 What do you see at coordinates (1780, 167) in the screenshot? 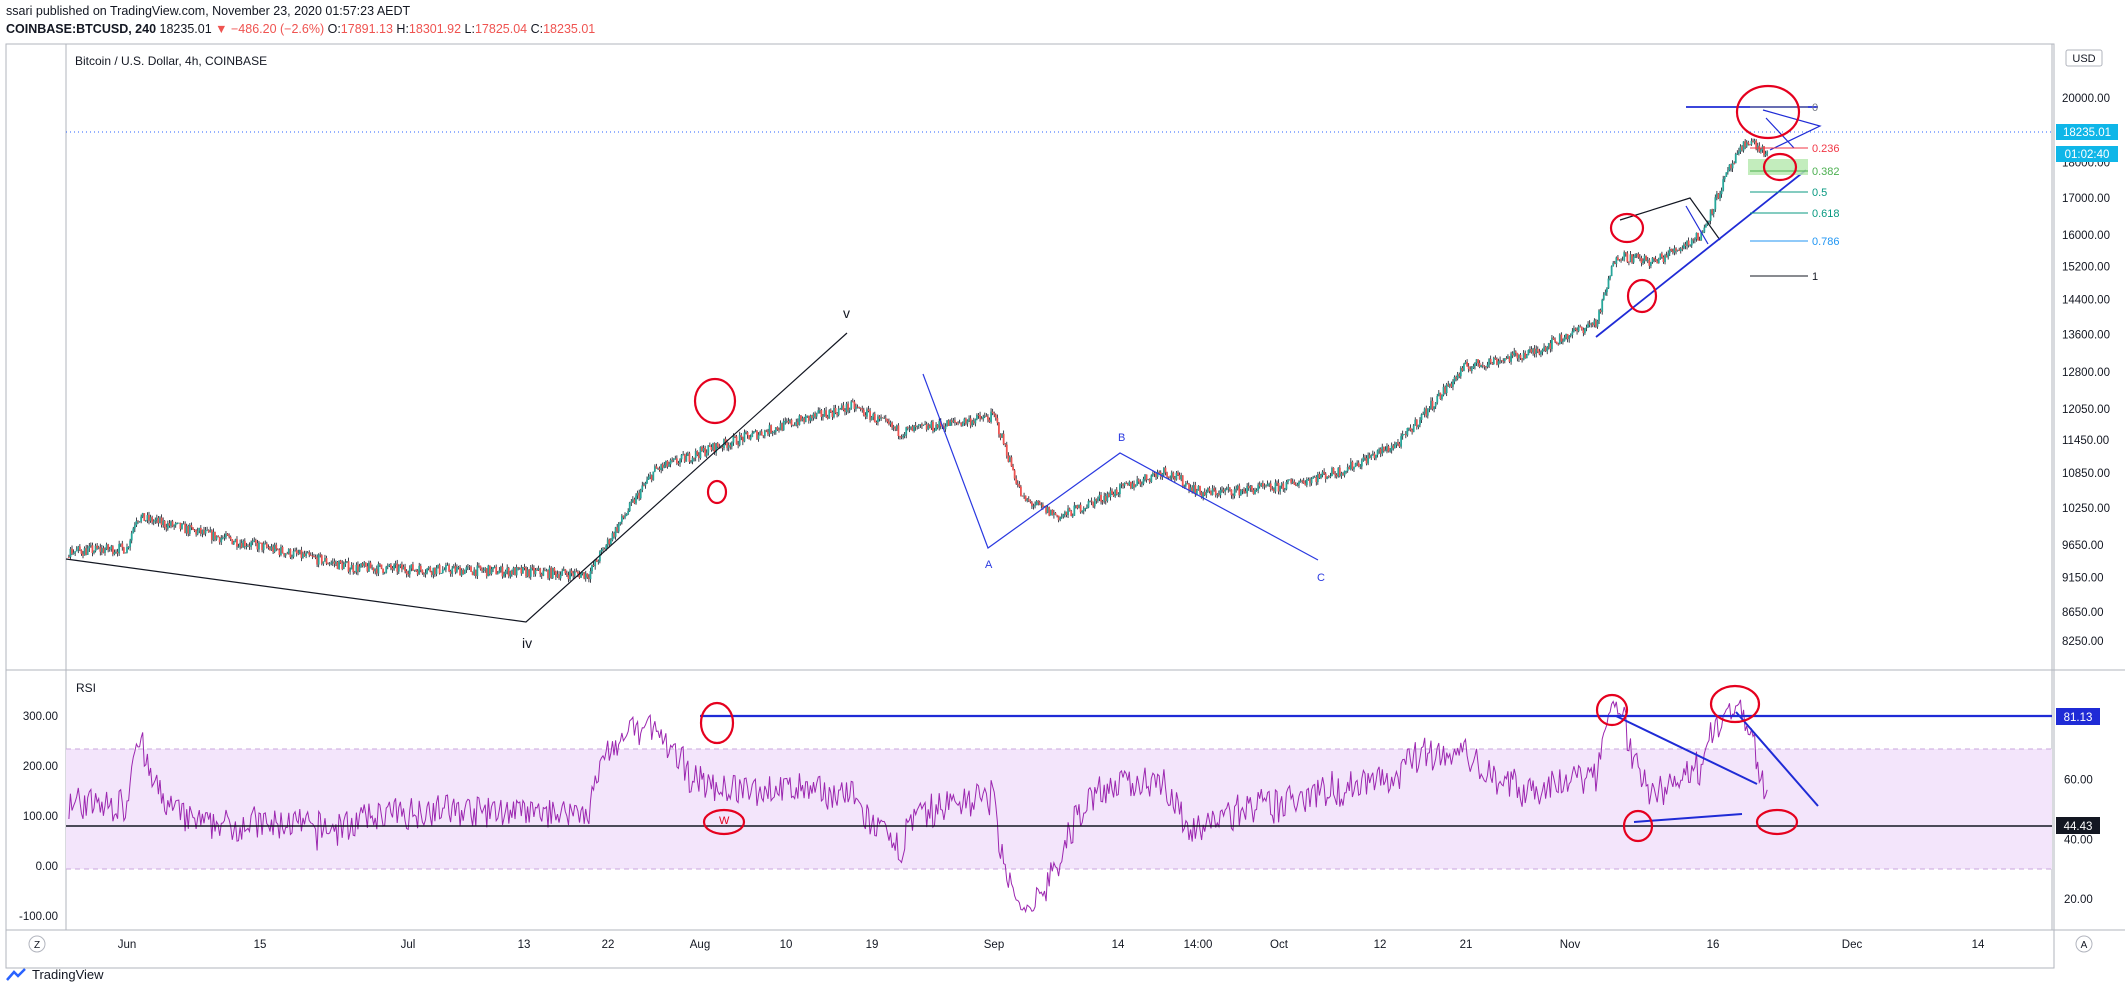
I see `annotation-circle` at bounding box center [1780, 167].